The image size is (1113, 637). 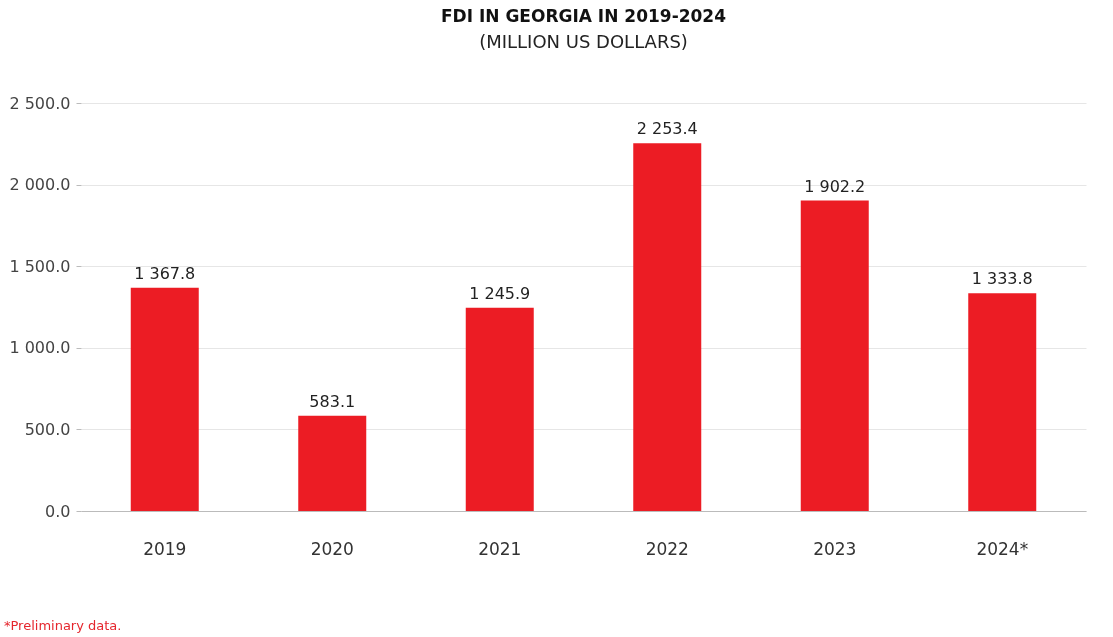 What do you see at coordinates (40, 185) in the screenshot?
I see `y-tick-label: 2 000.0` at bounding box center [40, 185].